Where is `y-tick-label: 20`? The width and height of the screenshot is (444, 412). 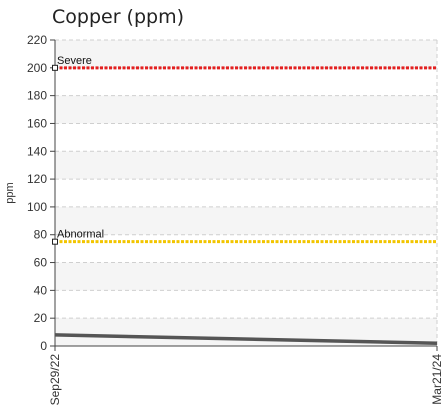 y-tick-label: 20 is located at coordinates (41, 318).